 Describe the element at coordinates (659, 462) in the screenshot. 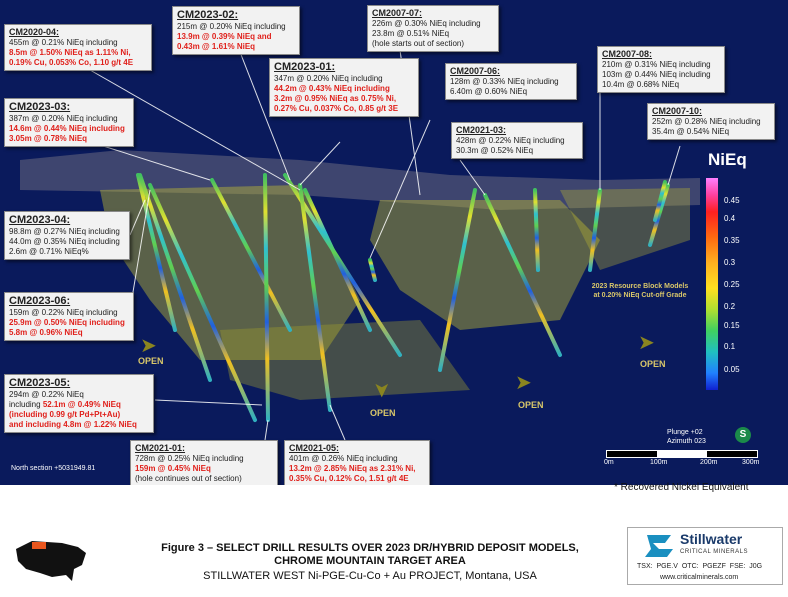

I see `scale-label: 100m` at that location.